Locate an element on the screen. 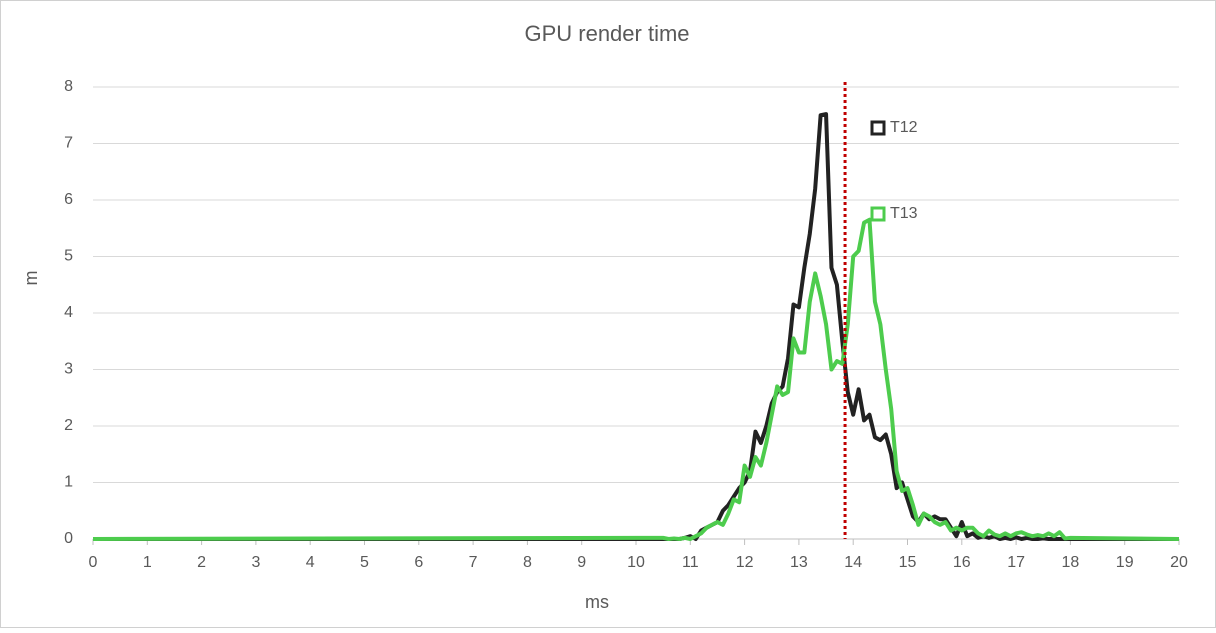  x-tick-label: 14 is located at coordinates (853, 562).